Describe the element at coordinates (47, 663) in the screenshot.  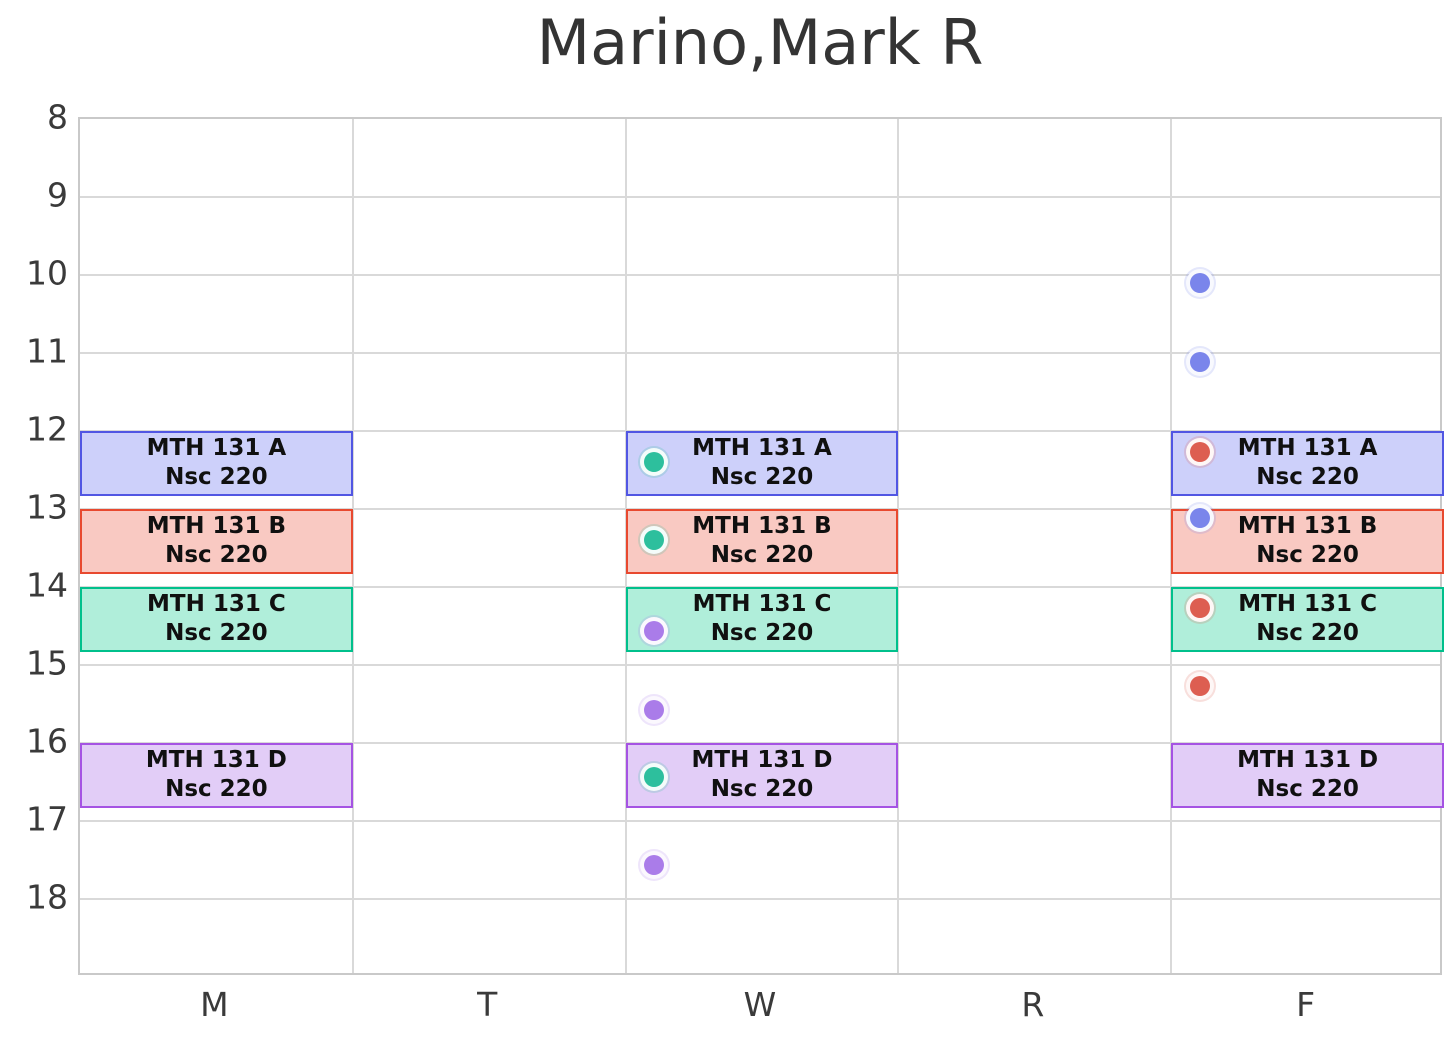
I see `y-tick-label-15: 15` at that location.